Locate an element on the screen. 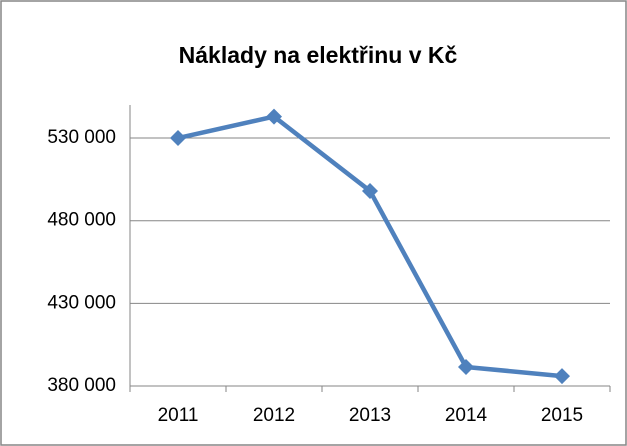 The image size is (627, 446). x-tick-label: 2012 is located at coordinates (274, 415).